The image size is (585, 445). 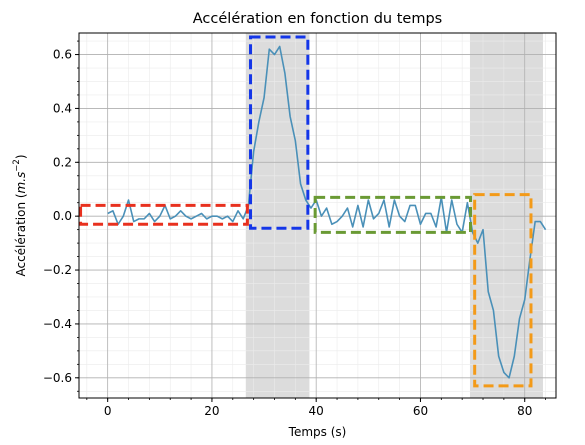 What do you see at coordinates (21, 156) in the screenshot?
I see `y-axis-label-close: )` at bounding box center [21, 156].